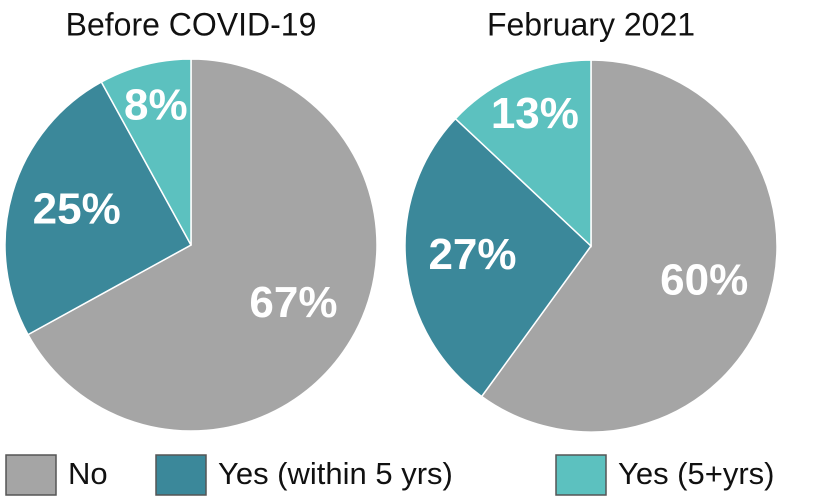  I want to click on legend-label: Yes (5+yrs), so click(696, 473).